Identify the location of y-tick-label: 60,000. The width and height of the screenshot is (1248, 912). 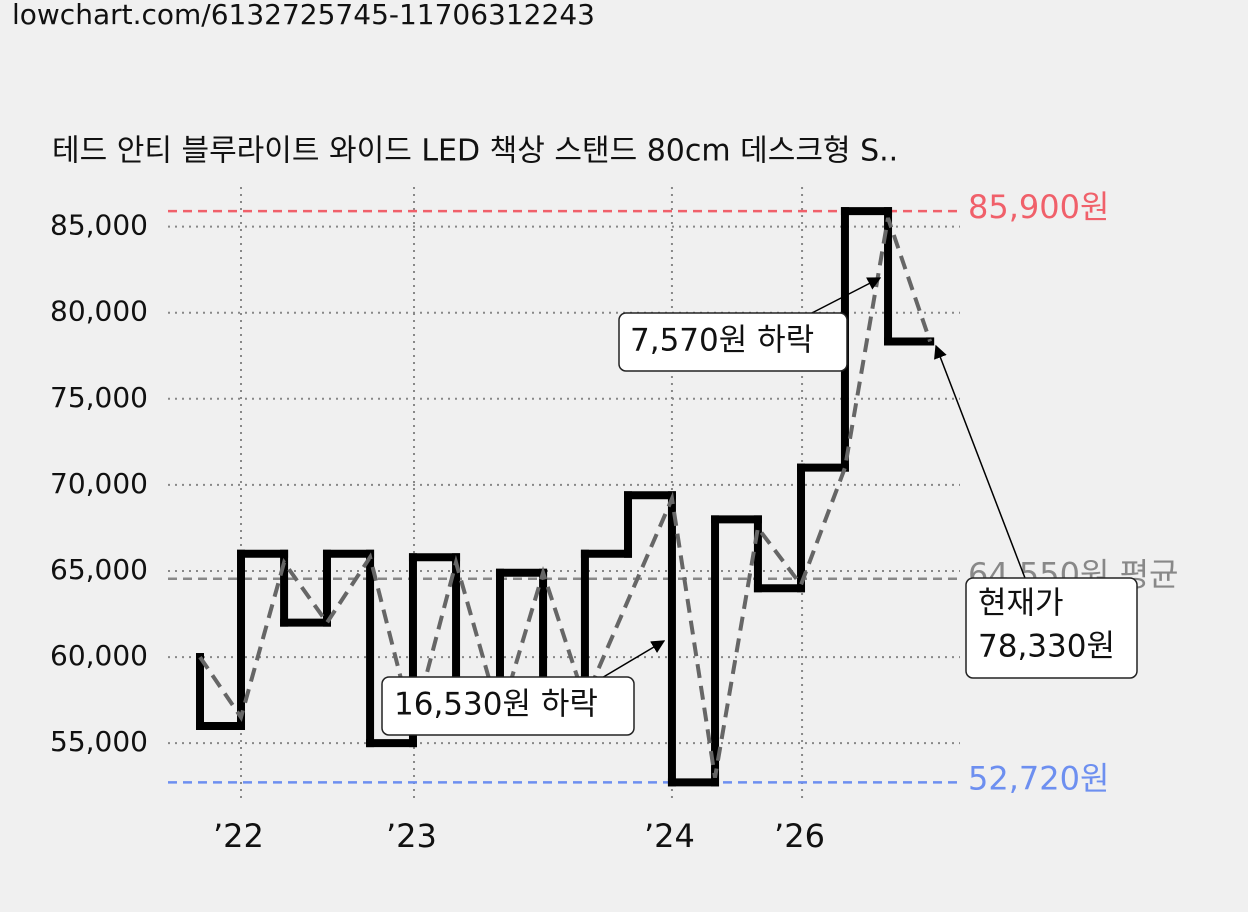
(99, 655).